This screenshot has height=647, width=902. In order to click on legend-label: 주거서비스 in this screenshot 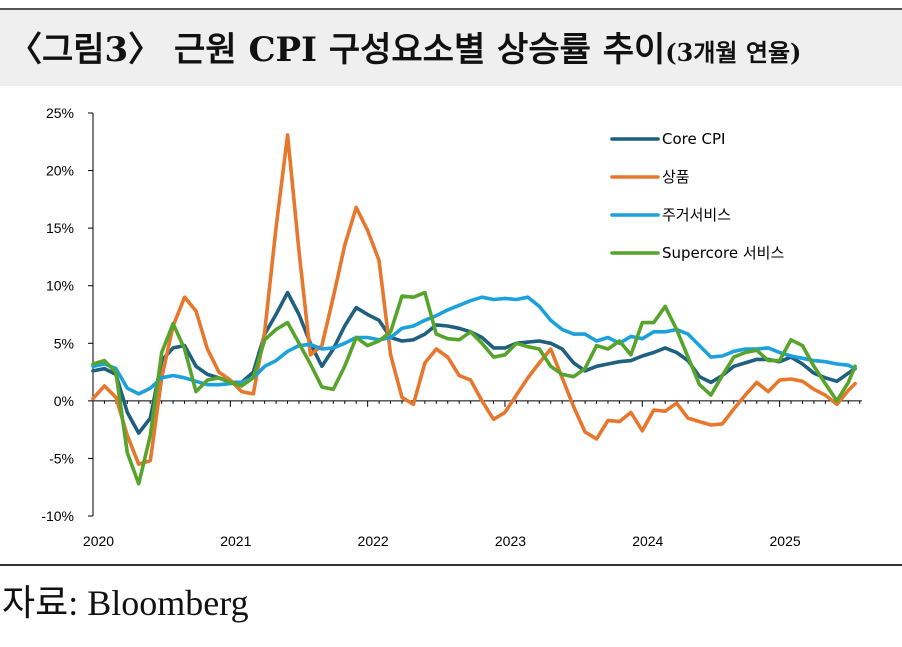, I will do `click(696, 215)`.